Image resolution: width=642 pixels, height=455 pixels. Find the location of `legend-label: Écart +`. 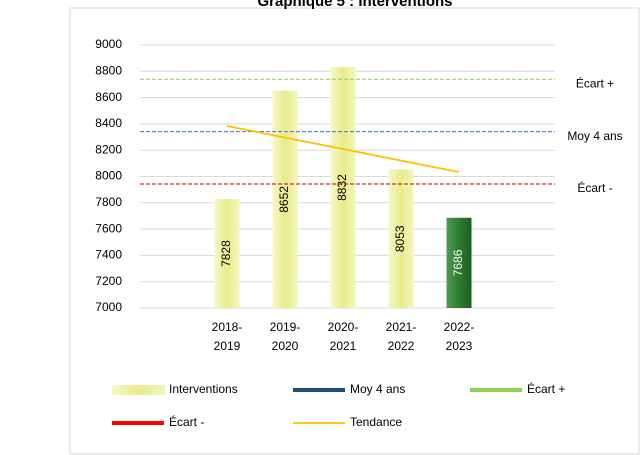

legend-label: Écart + is located at coordinates (546, 388).